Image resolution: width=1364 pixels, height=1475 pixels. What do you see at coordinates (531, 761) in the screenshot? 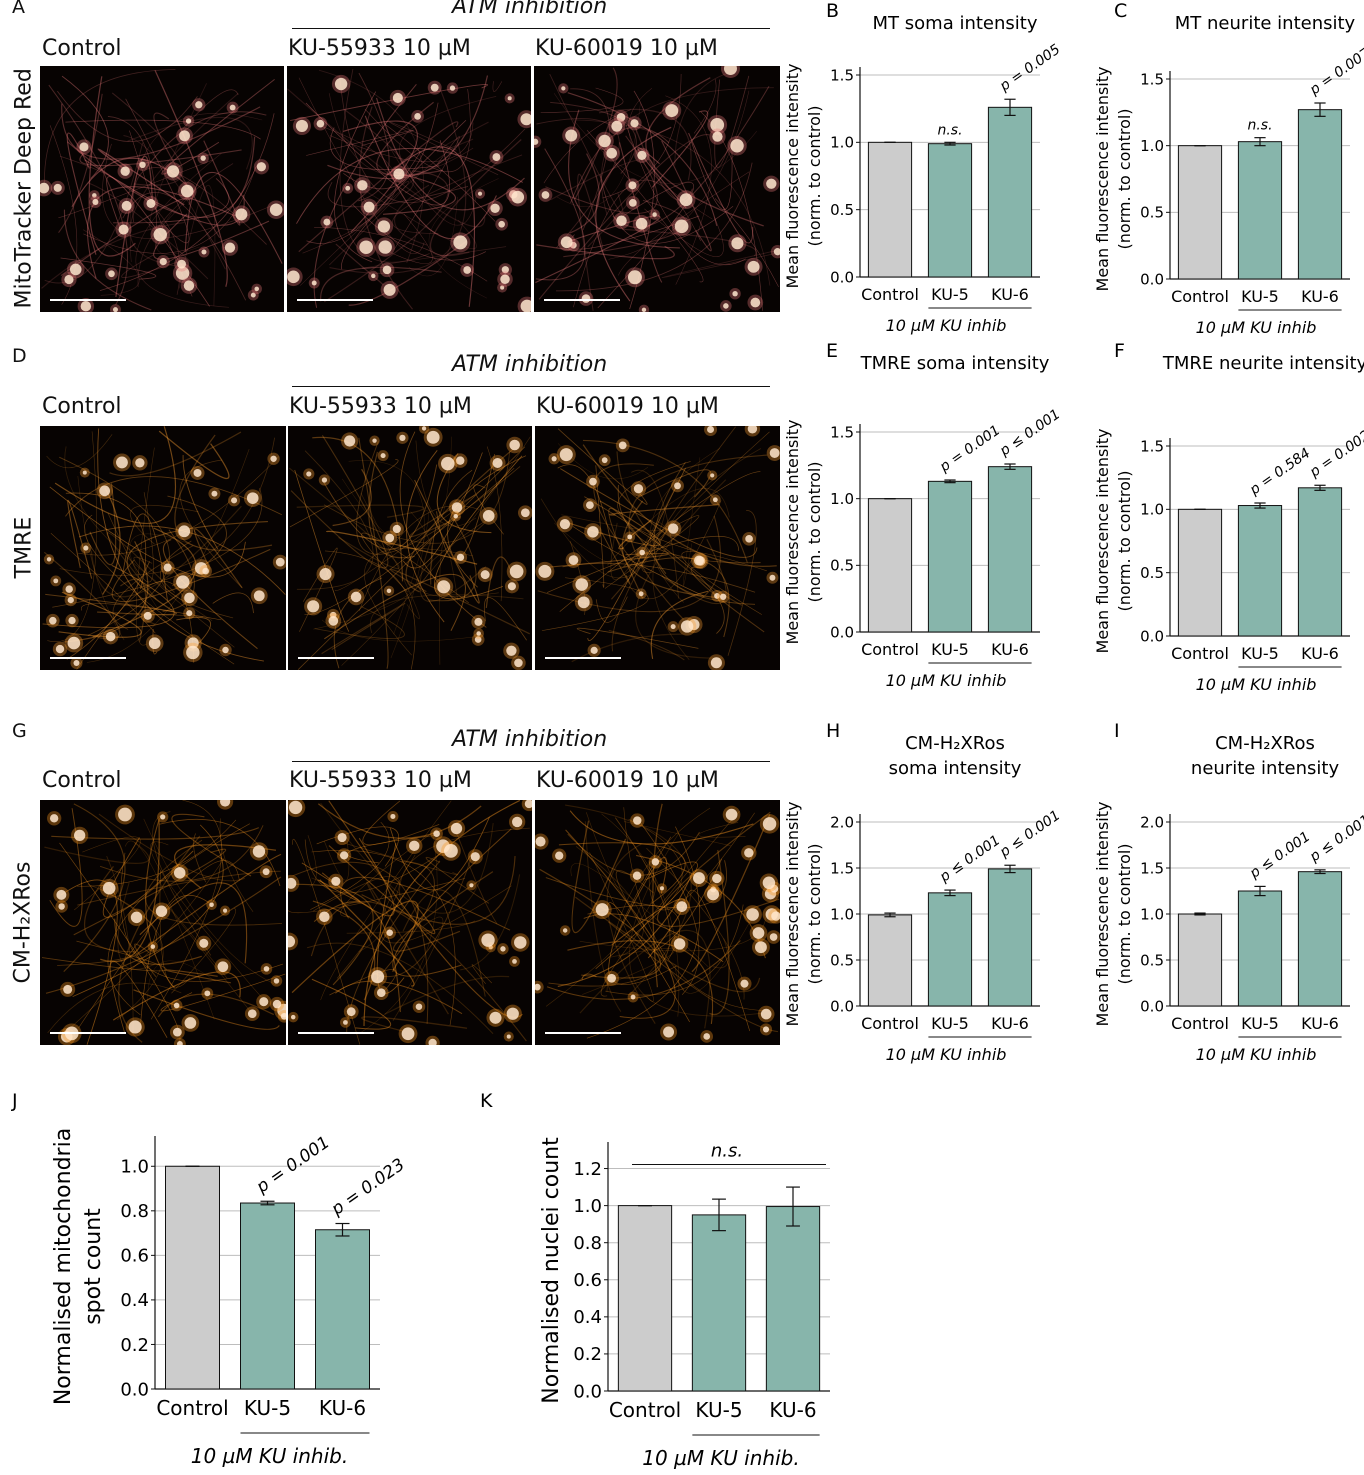
I see `atm-header-line` at bounding box center [531, 761].